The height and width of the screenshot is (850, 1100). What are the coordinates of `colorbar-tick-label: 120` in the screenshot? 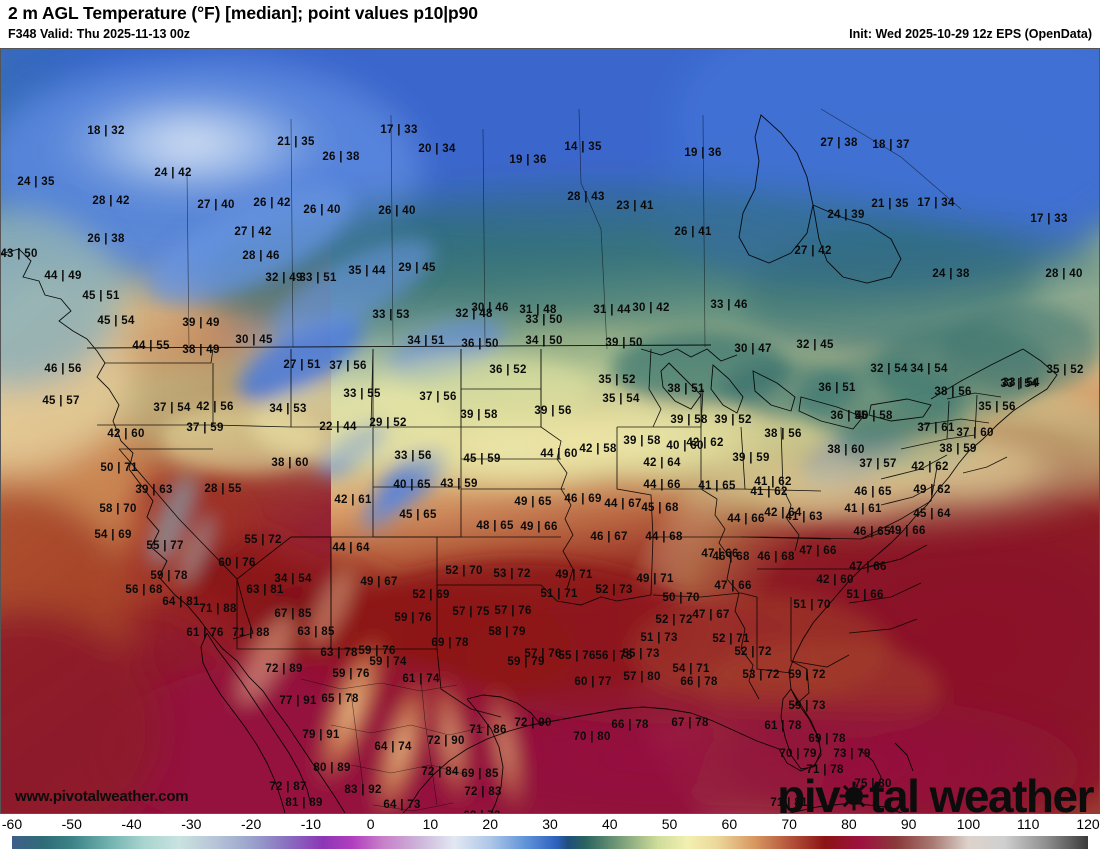 It's located at (1088, 824).